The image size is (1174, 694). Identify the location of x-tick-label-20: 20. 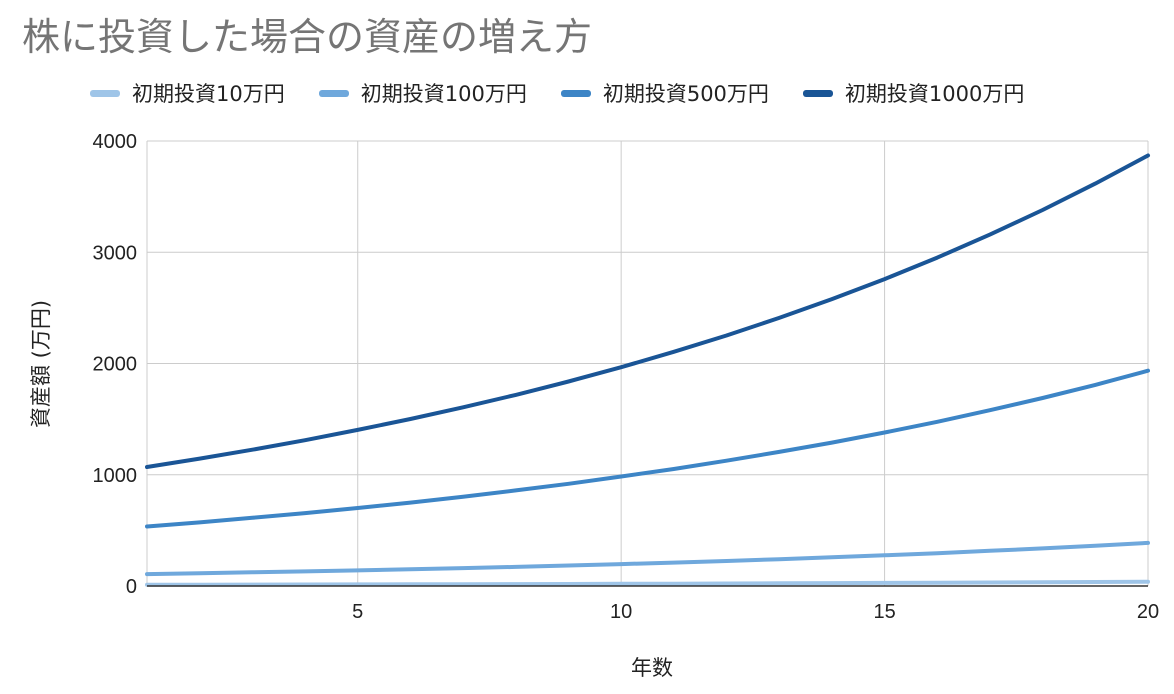
(1148, 612).